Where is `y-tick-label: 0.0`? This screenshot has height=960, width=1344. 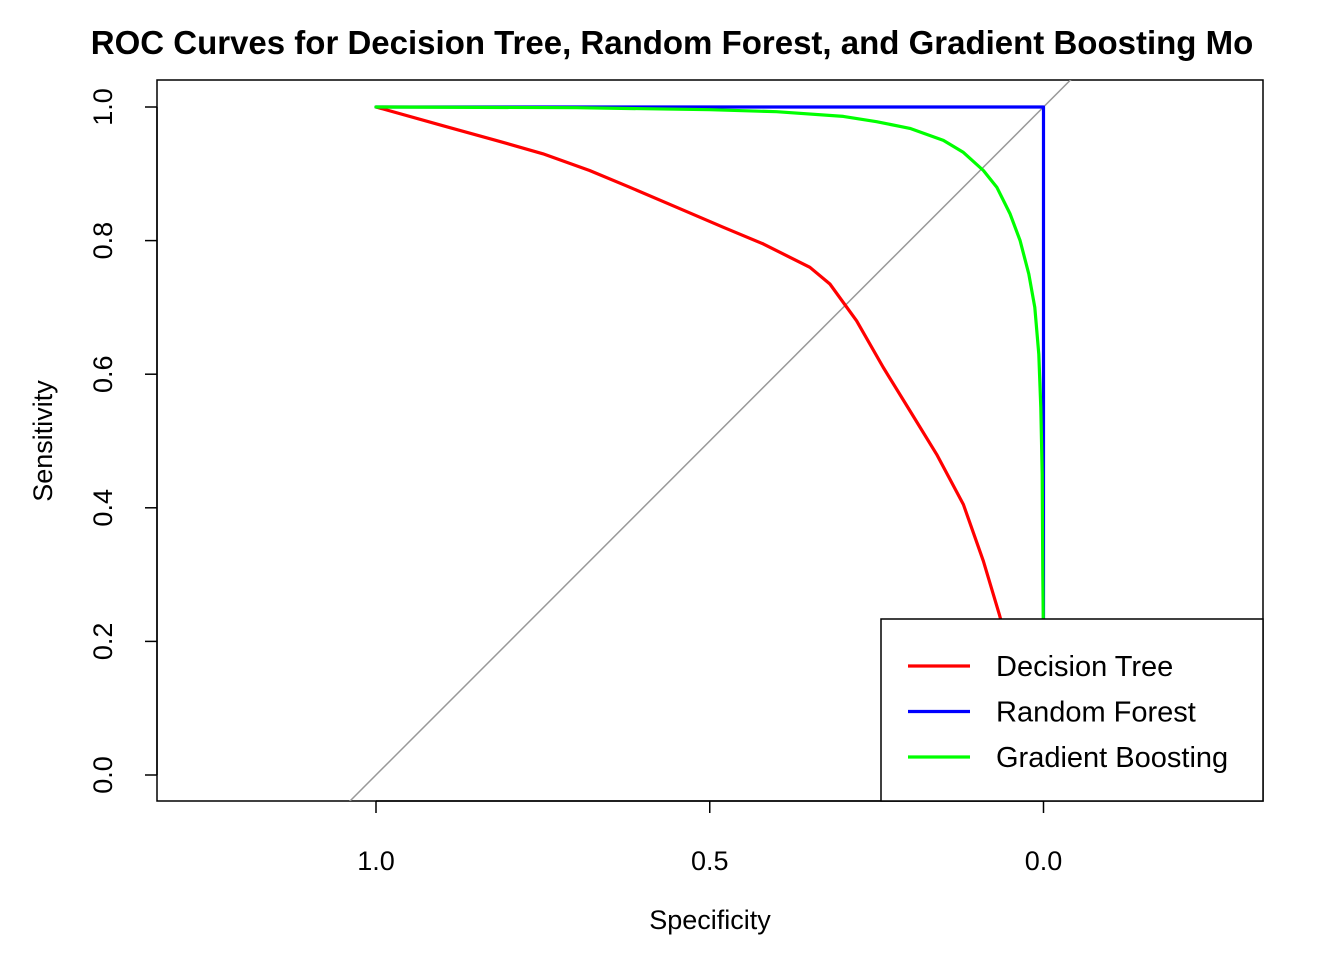
y-tick-label: 0.0 is located at coordinates (103, 775).